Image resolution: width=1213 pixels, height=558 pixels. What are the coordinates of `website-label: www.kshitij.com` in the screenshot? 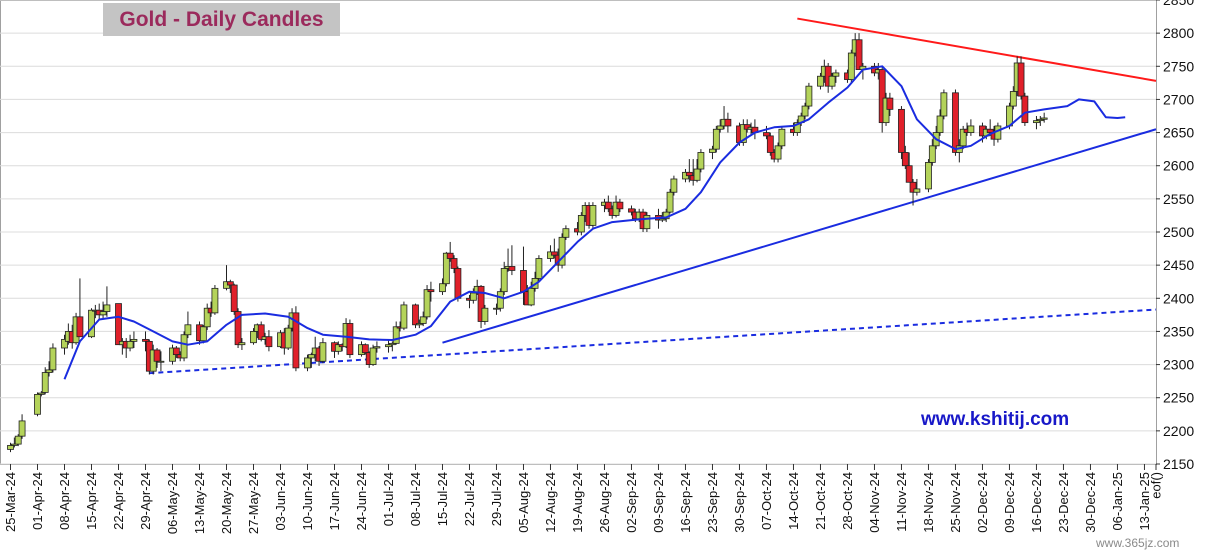 It's located at (995, 419).